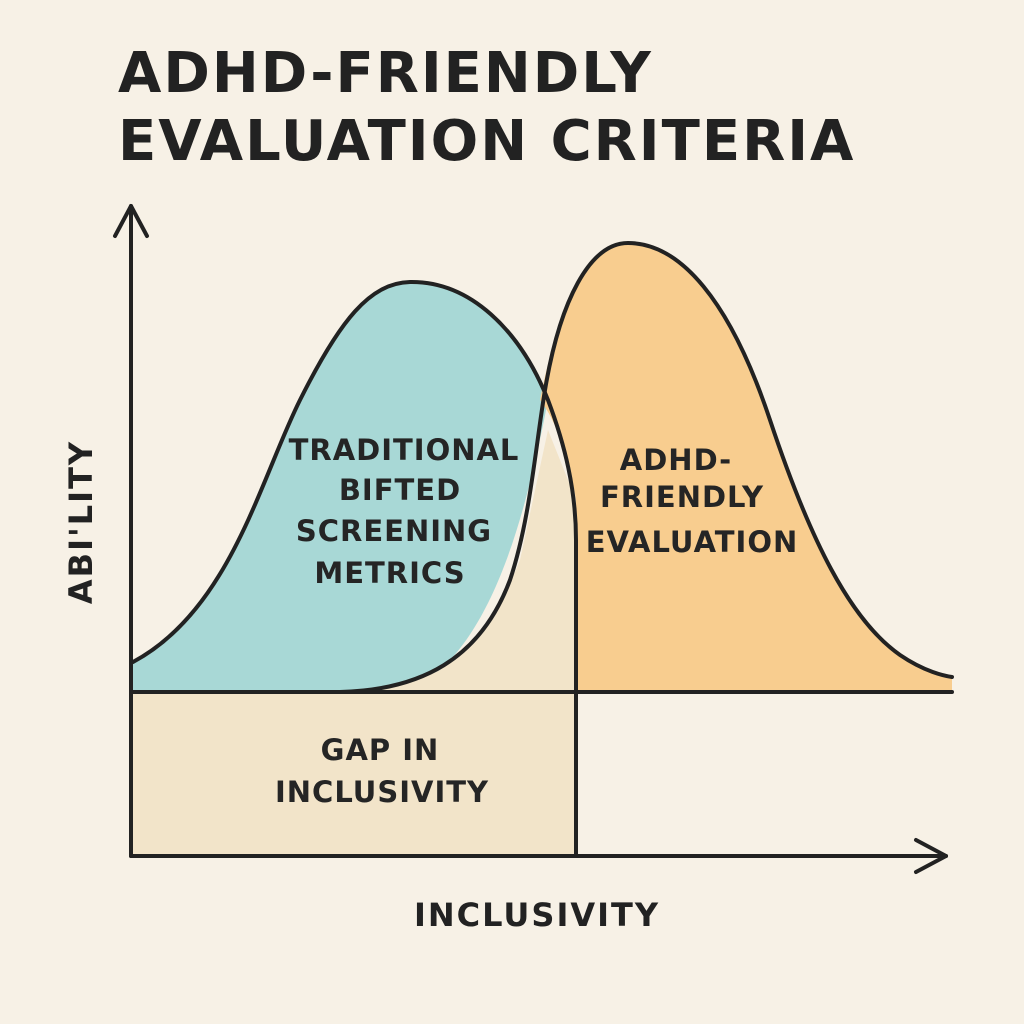 Image resolution: width=1024 pixels, height=1024 pixels. What do you see at coordinates (81, 522) in the screenshot?
I see `y-axis-label: ABI'LITY` at bounding box center [81, 522].